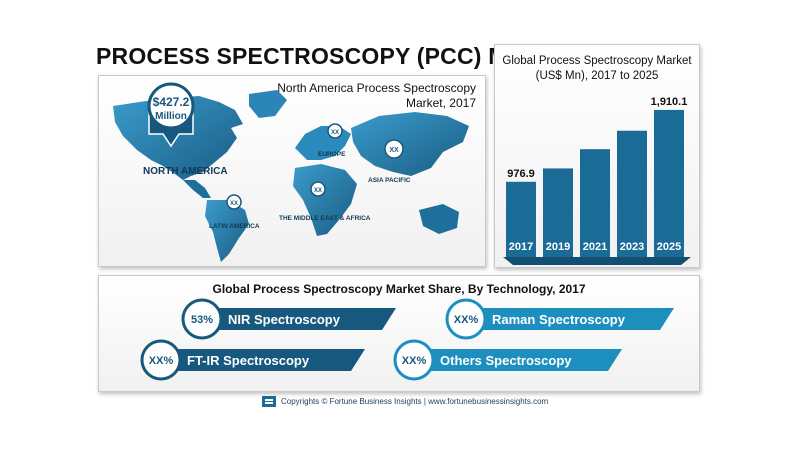 The image size is (800, 450). What do you see at coordinates (268, 104) in the screenshot?
I see `greenland-shape` at bounding box center [268, 104].